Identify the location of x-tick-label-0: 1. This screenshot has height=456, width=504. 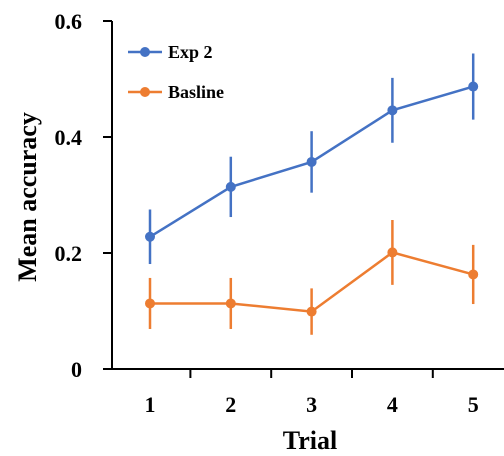
(150, 404).